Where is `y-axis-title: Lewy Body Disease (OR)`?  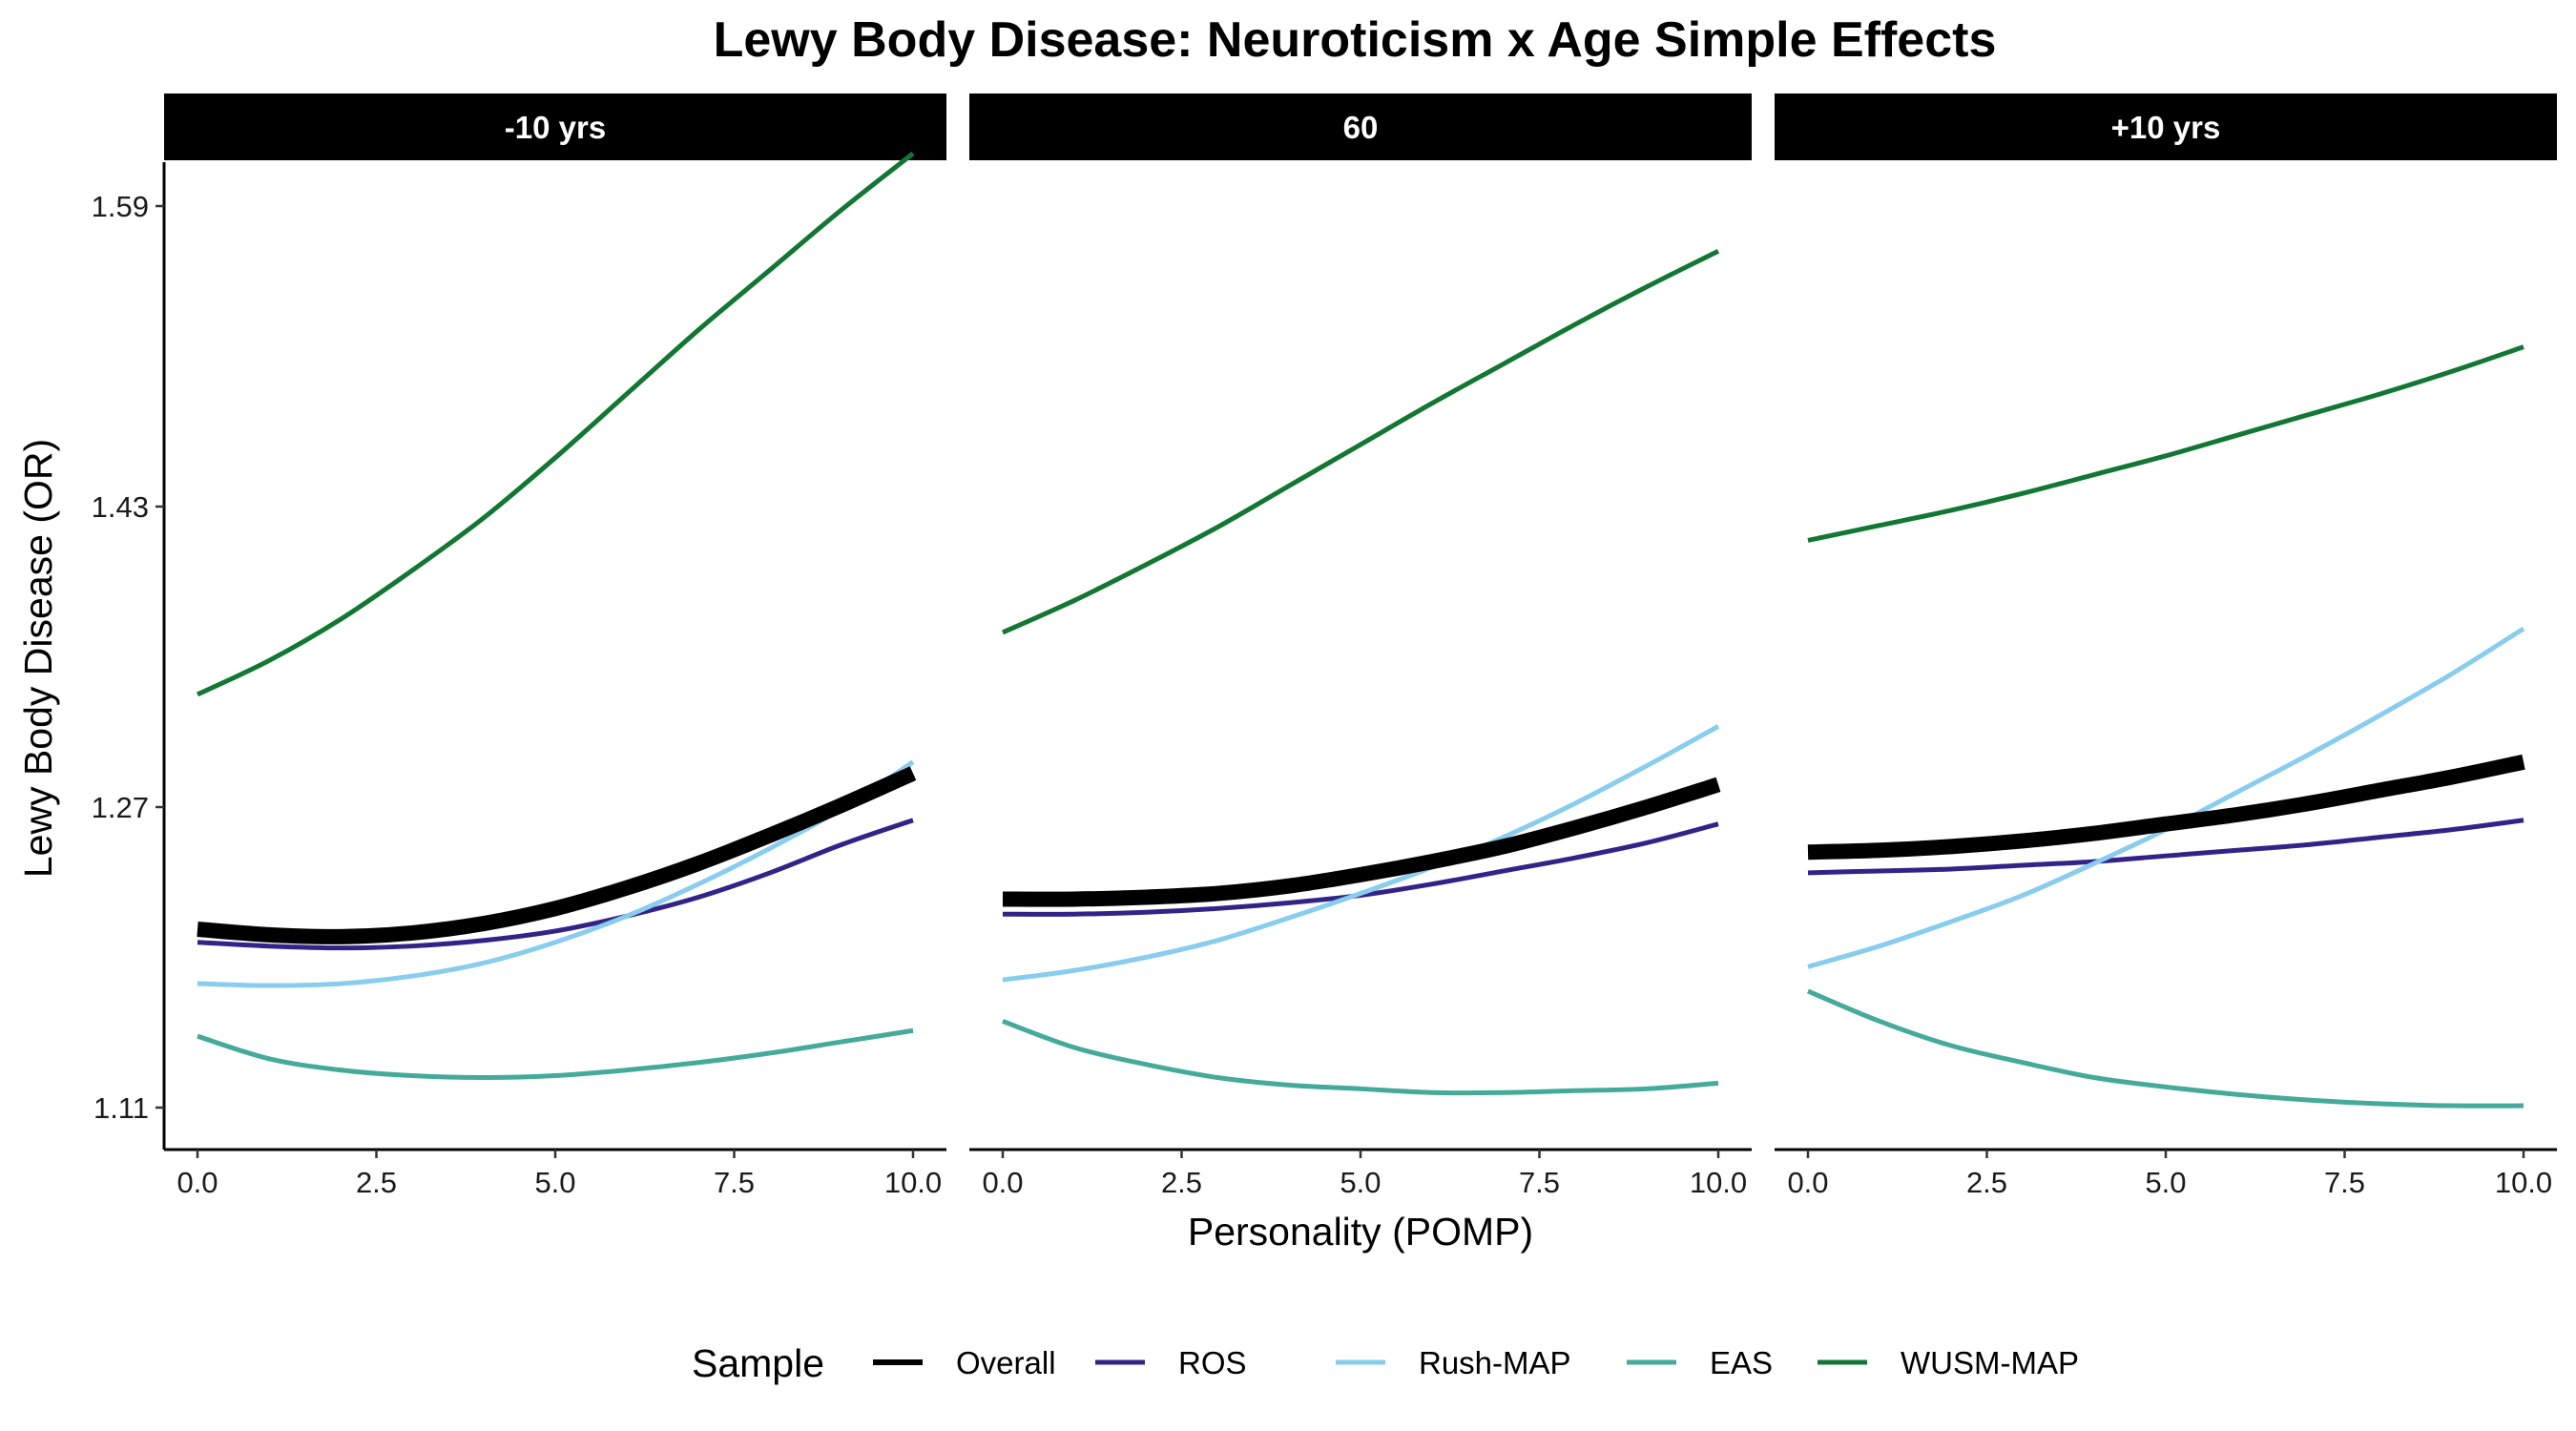
y-axis-title: Lewy Body Disease (OR) is located at coordinates (38, 658).